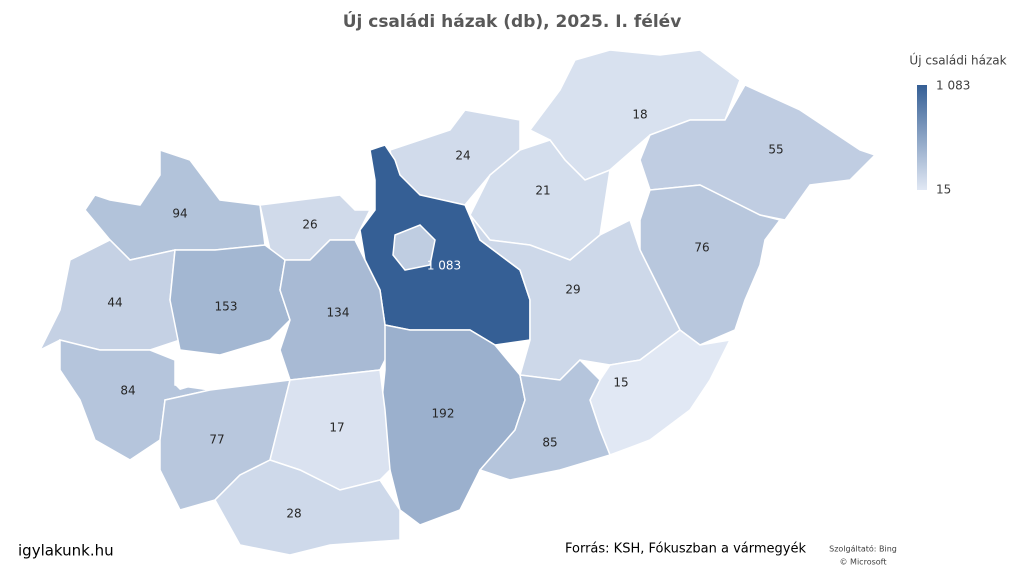  I want to click on region-label: 21, so click(542, 191).